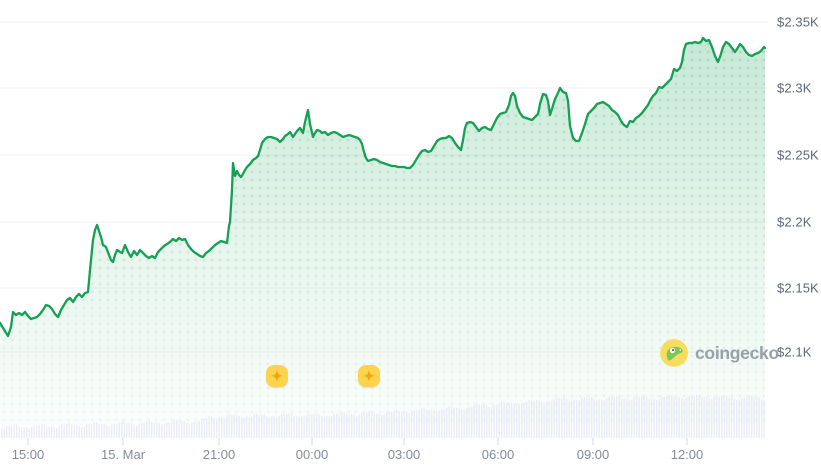 The width and height of the screenshot is (821, 466). I want to click on watermark-label: coingecko, so click(737, 352).